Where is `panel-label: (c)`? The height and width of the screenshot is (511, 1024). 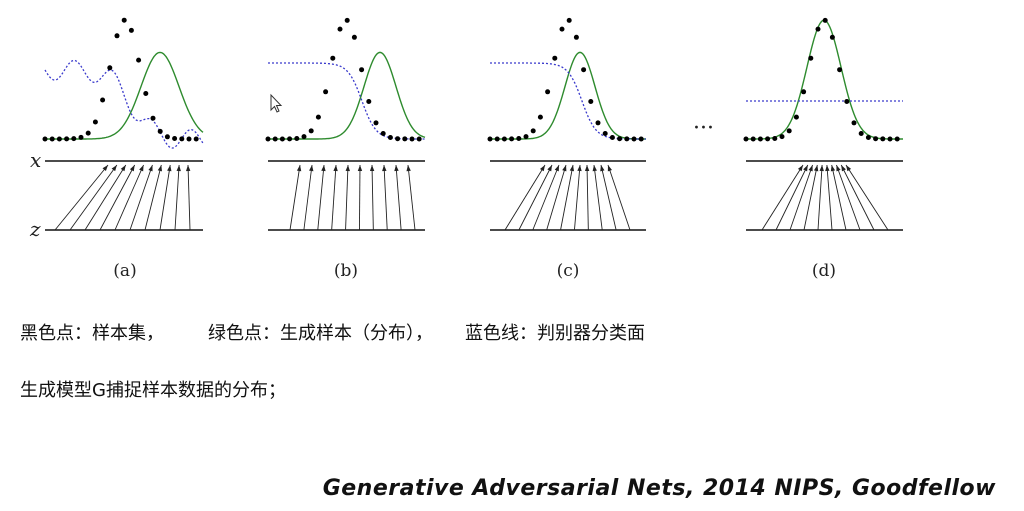 panel-label: (c) is located at coordinates (568, 271).